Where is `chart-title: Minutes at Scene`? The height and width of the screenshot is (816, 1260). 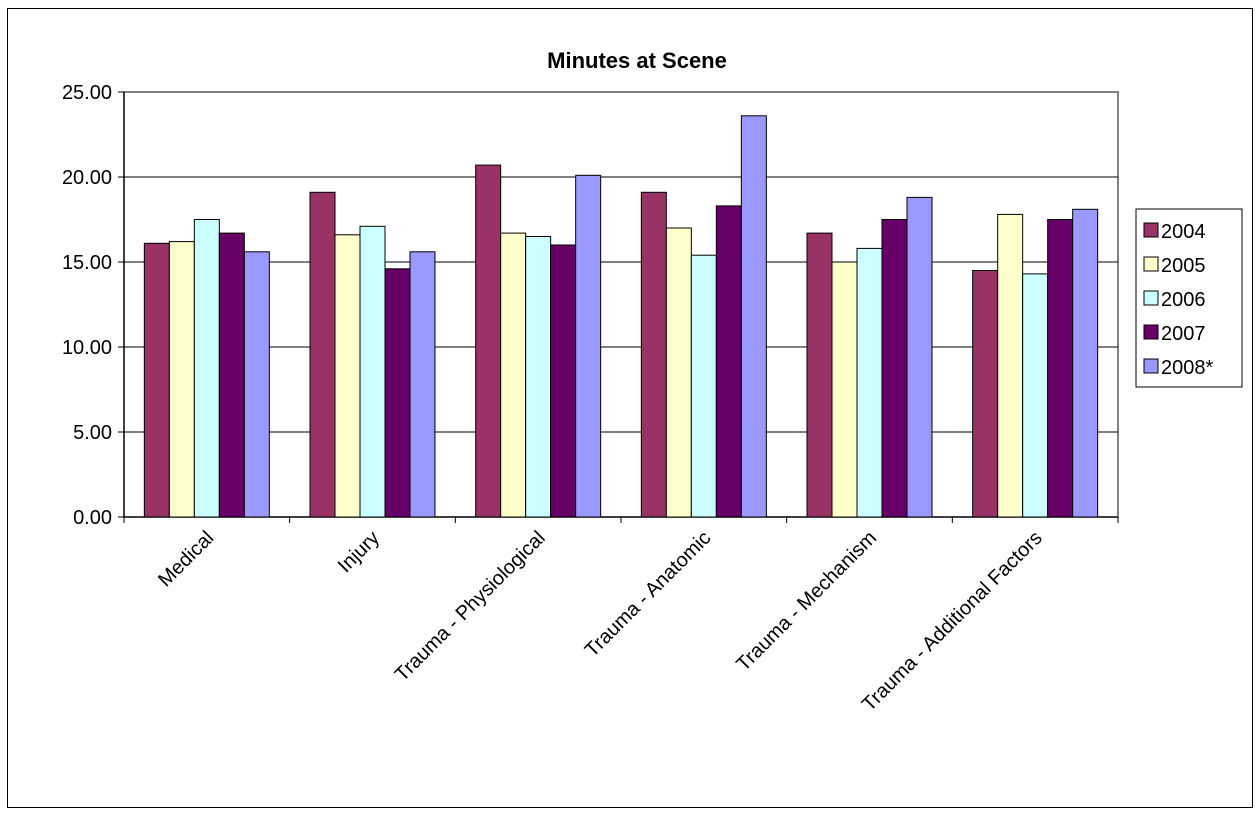 chart-title: Minutes at Scene is located at coordinates (637, 60).